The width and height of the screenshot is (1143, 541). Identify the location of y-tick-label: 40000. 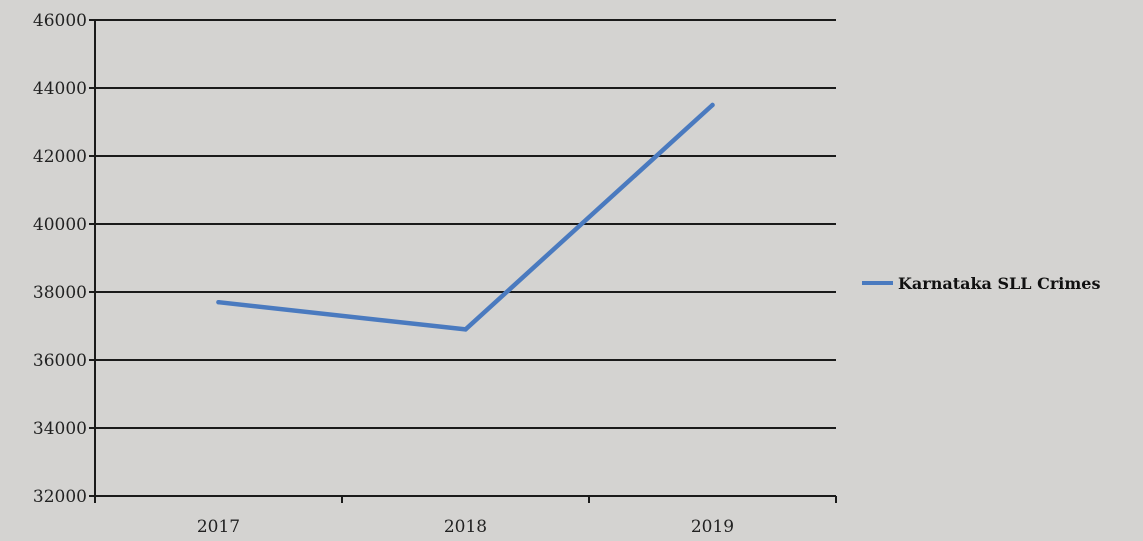
(60, 225).